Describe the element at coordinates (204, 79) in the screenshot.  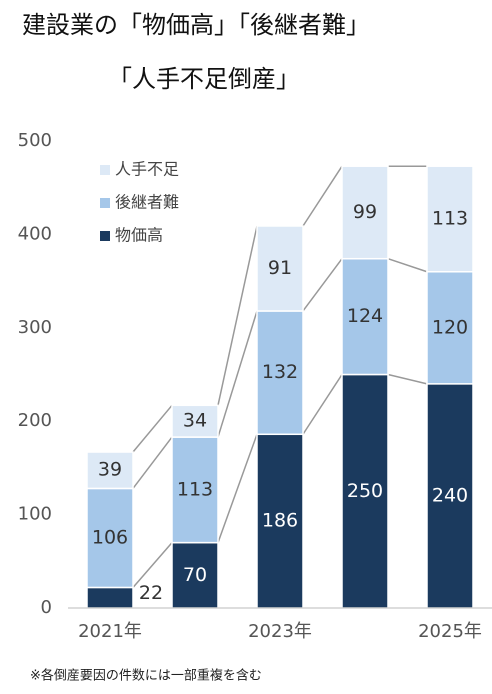
I see `chart-subtitle: 「人手不足倒産」` at that location.